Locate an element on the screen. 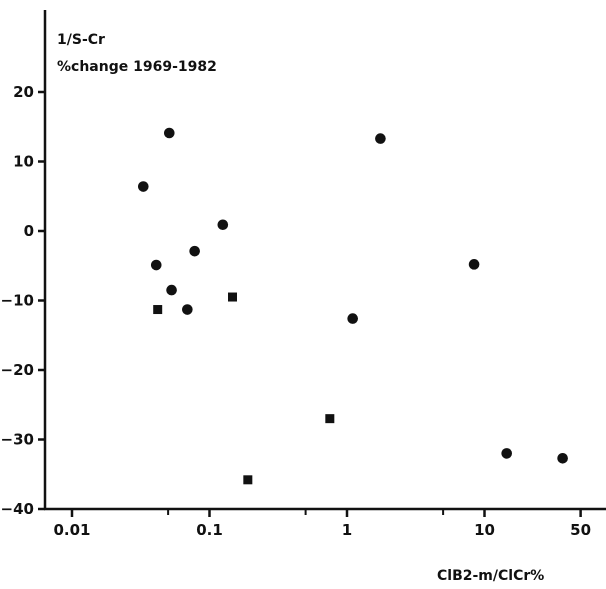  x-tick-label: 50 is located at coordinates (580, 530).